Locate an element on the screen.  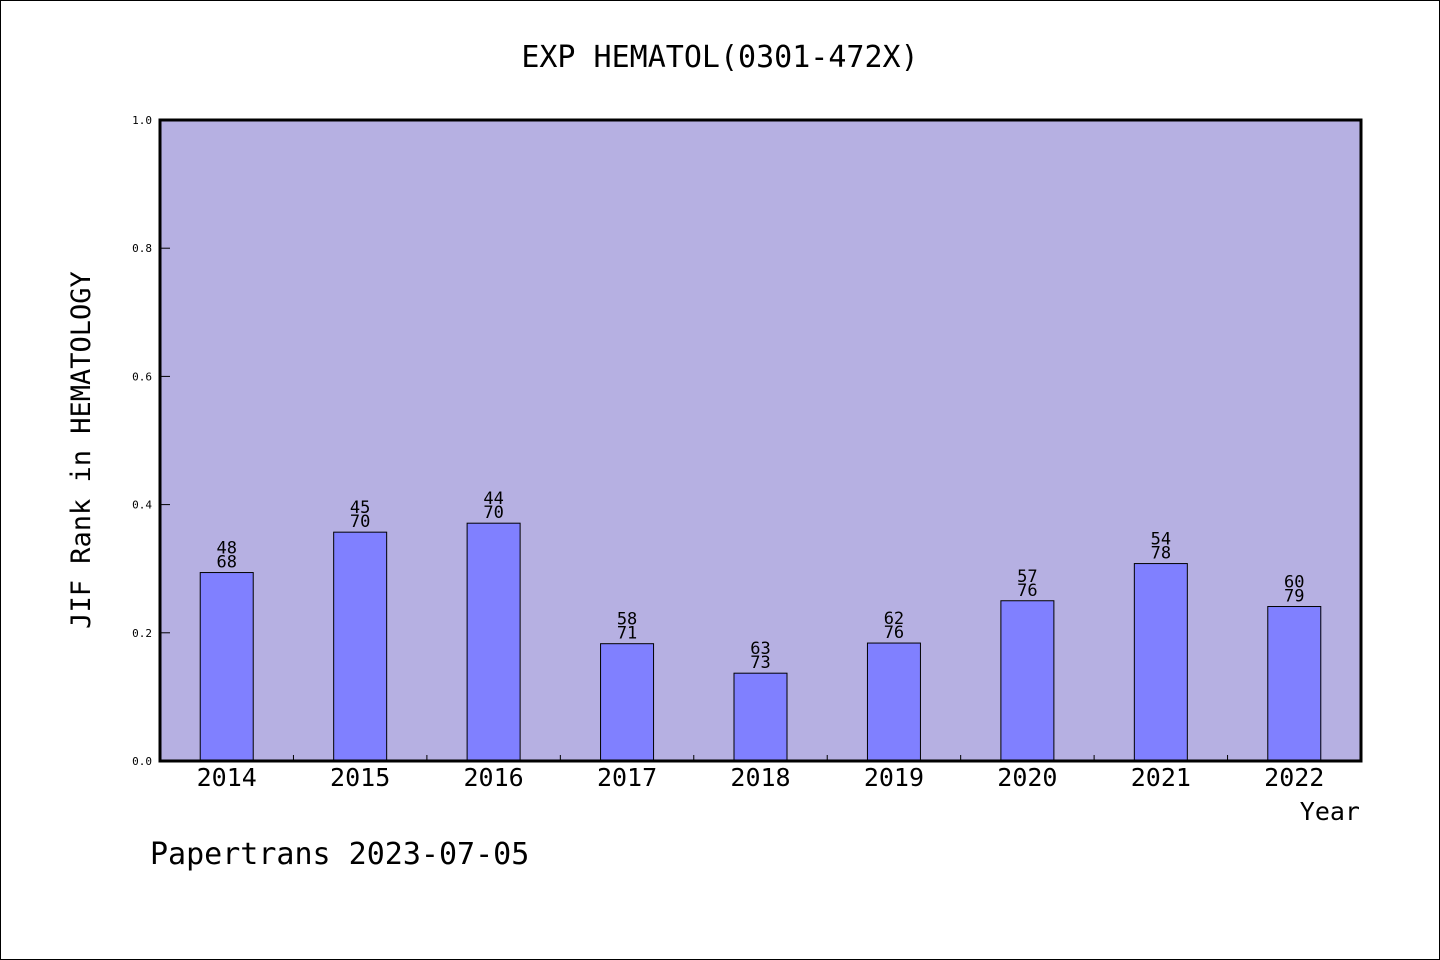
x-tick-label: 2020 is located at coordinates (1027, 777).